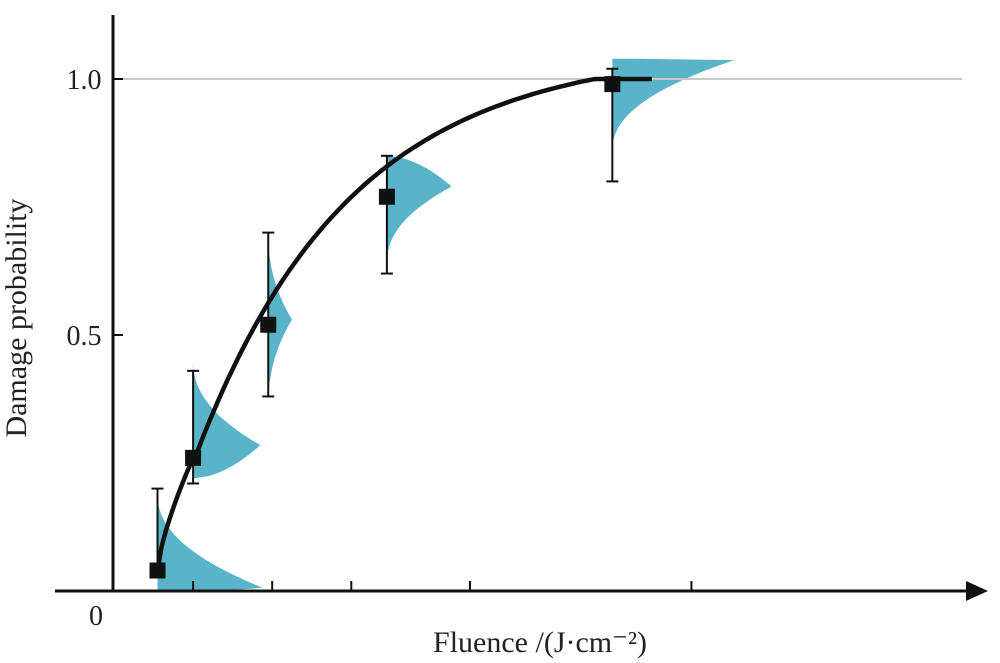  Describe the element at coordinates (96, 616) in the screenshot. I see `origin-label: 0` at that location.